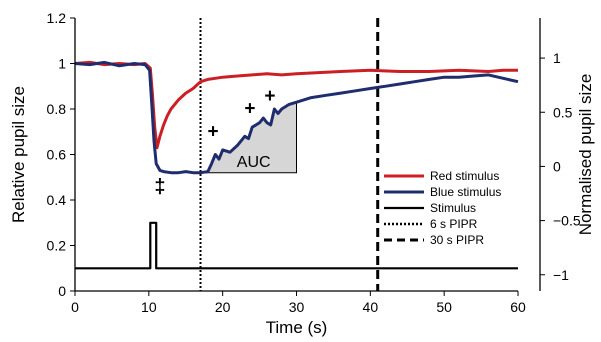 This screenshot has height=342, width=601. What do you see at coordinates (57, 109) in the screenshot?
I see `y-tick-label-left: 0.8` at bounding box center [57, 109].